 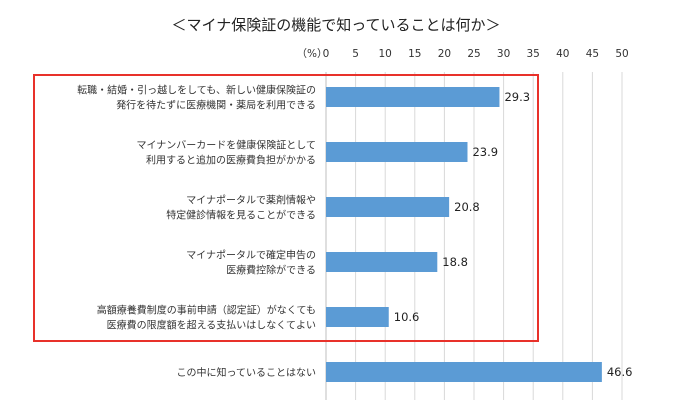 I want to click on x-tick-label: 15, so click(x=414, y=54).